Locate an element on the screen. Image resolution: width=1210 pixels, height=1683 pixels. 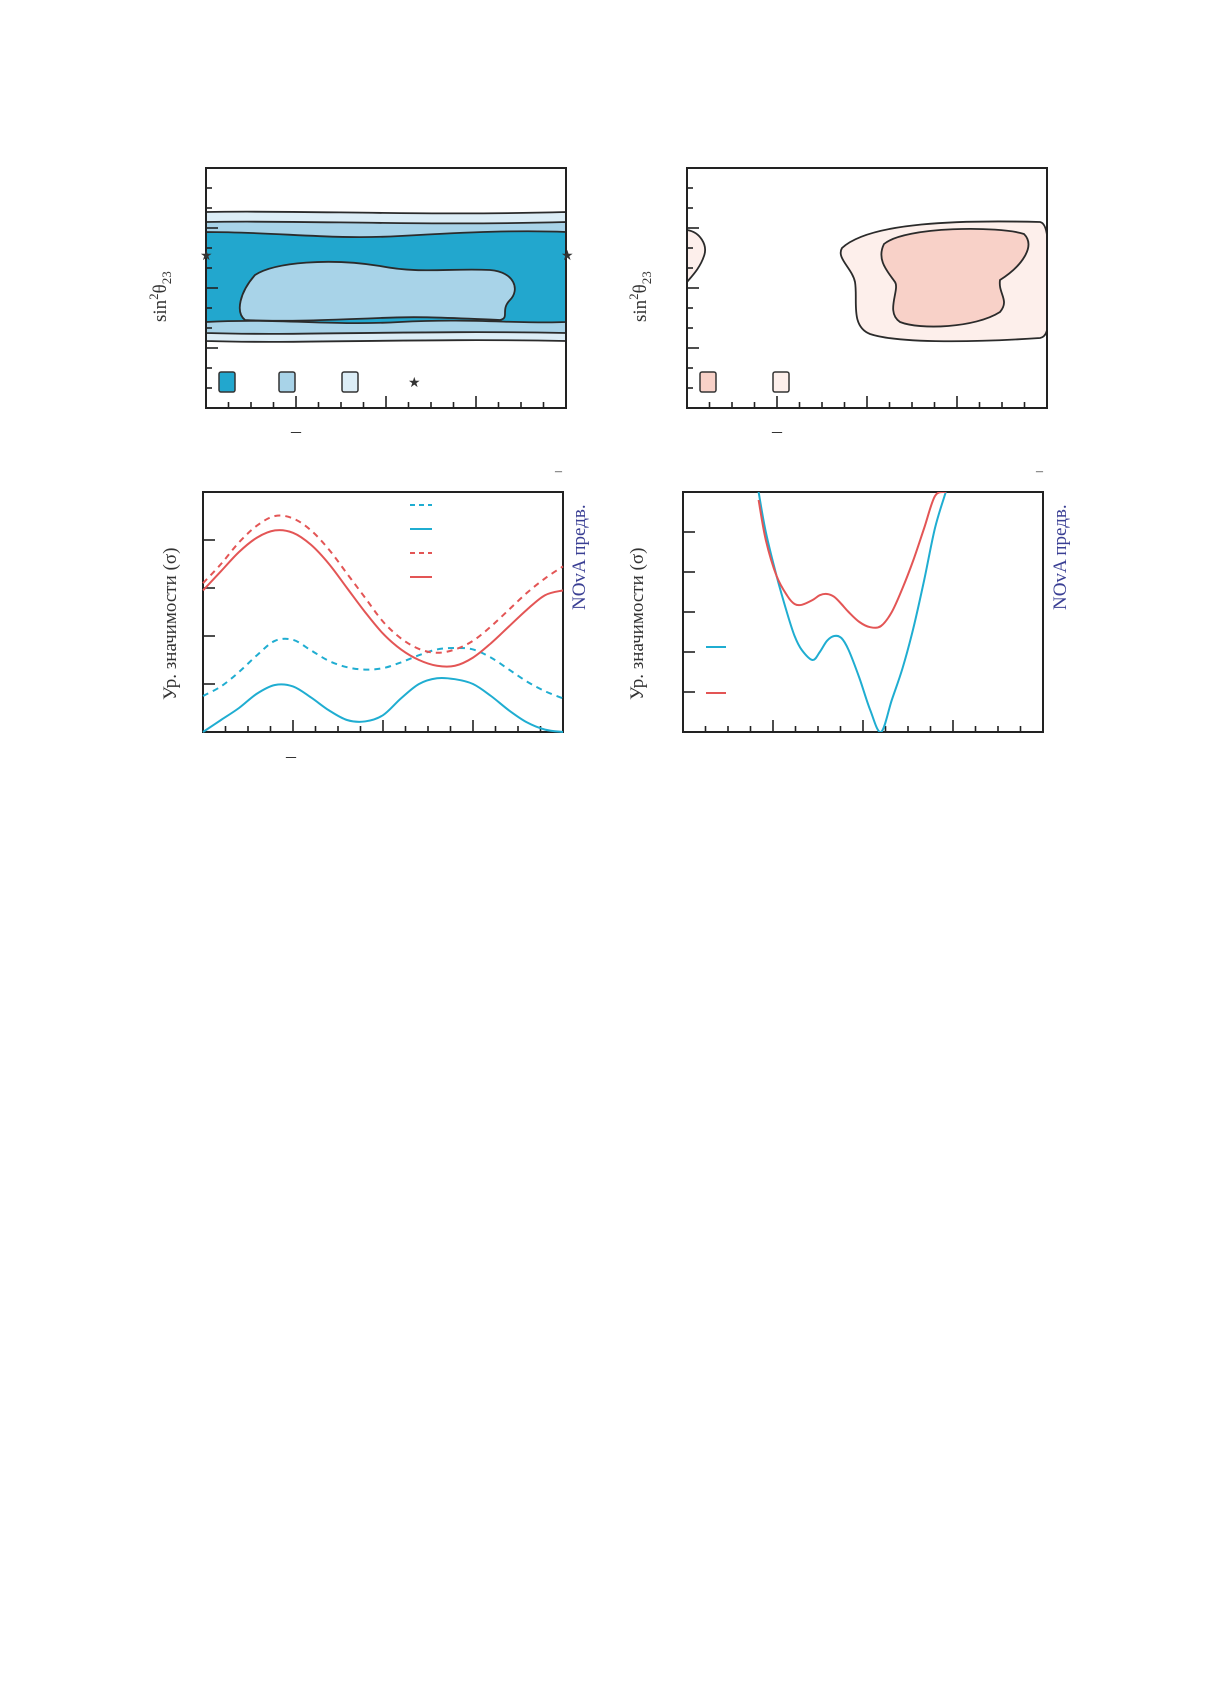
panel-d-frame is located at coordinates (863, 612).